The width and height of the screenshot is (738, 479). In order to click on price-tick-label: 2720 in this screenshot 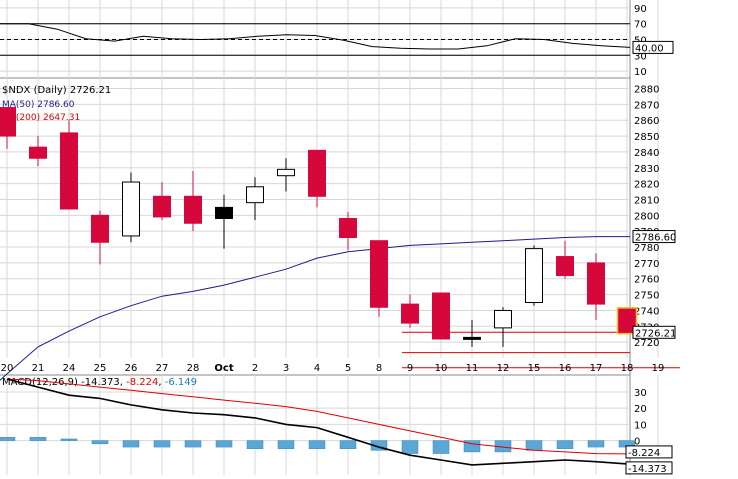, I will do `click(646, 343)`.